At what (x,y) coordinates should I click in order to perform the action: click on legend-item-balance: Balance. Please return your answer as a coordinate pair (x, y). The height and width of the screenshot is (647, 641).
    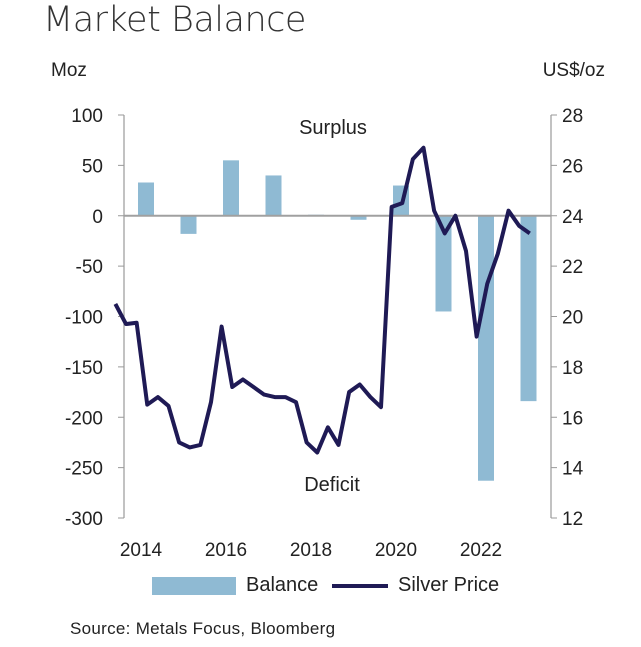
    Looking at the image, I should click on (235, 585).